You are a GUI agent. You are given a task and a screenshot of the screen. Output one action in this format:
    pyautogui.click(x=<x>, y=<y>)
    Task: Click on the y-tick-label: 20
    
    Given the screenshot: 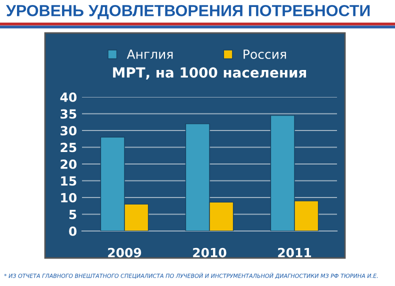 What is the action you would take?
    pyautogui.click(x=68, y=164)
    